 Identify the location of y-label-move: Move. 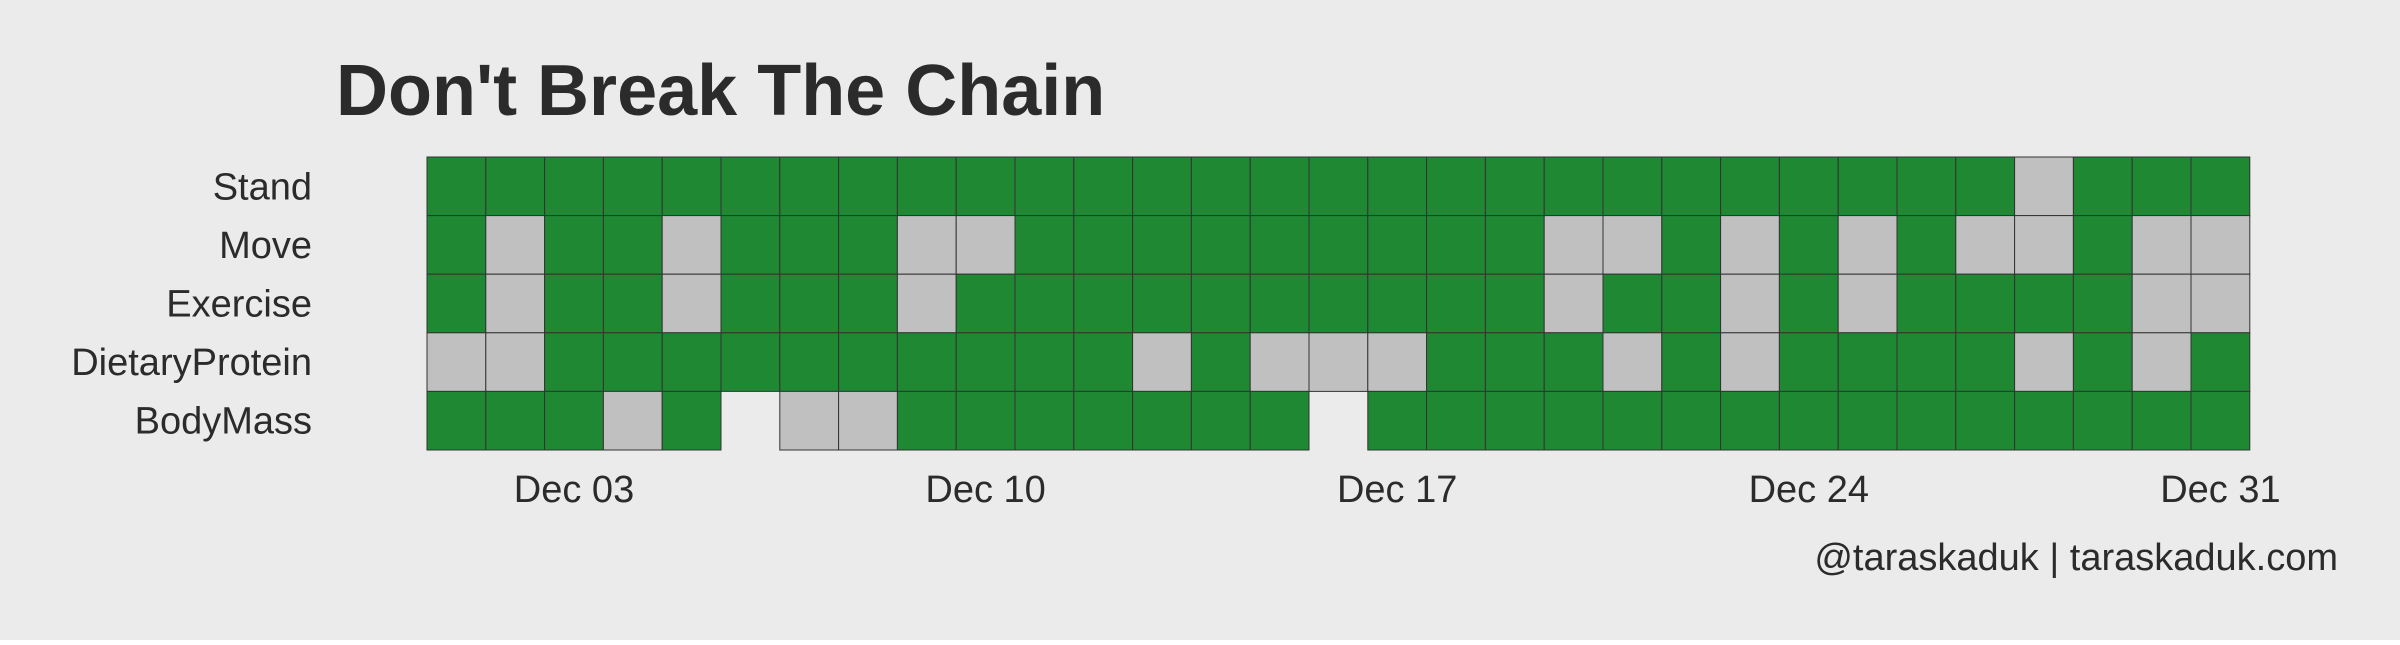
(265, 246).